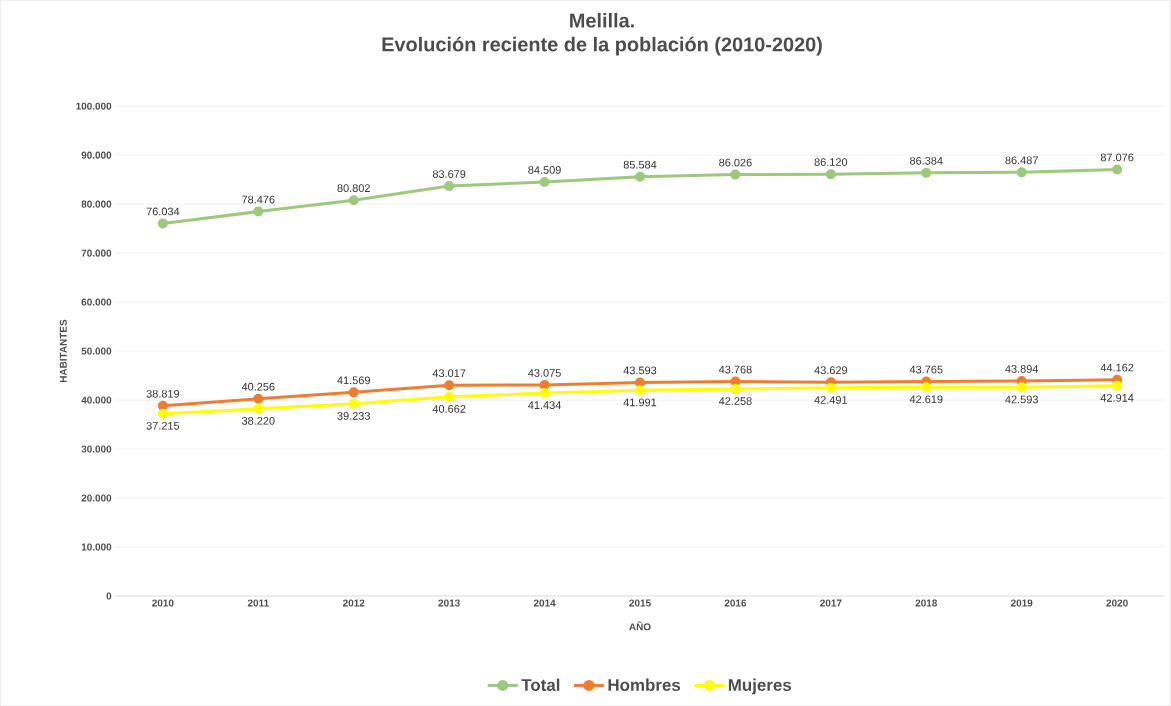  Describe the element at coordinates (640, 402) in the screenshot. I see `data-label: 41.991` at that location.